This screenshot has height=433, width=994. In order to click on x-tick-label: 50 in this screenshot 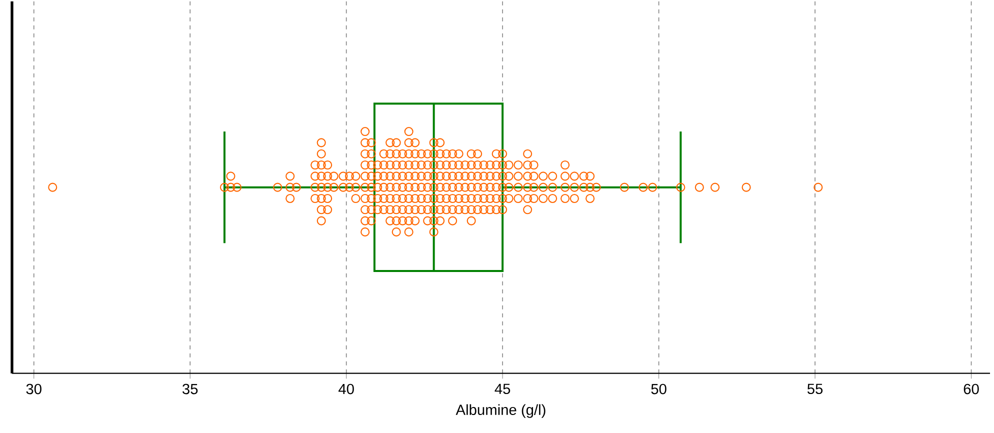, I will do `click(658, 389)`.